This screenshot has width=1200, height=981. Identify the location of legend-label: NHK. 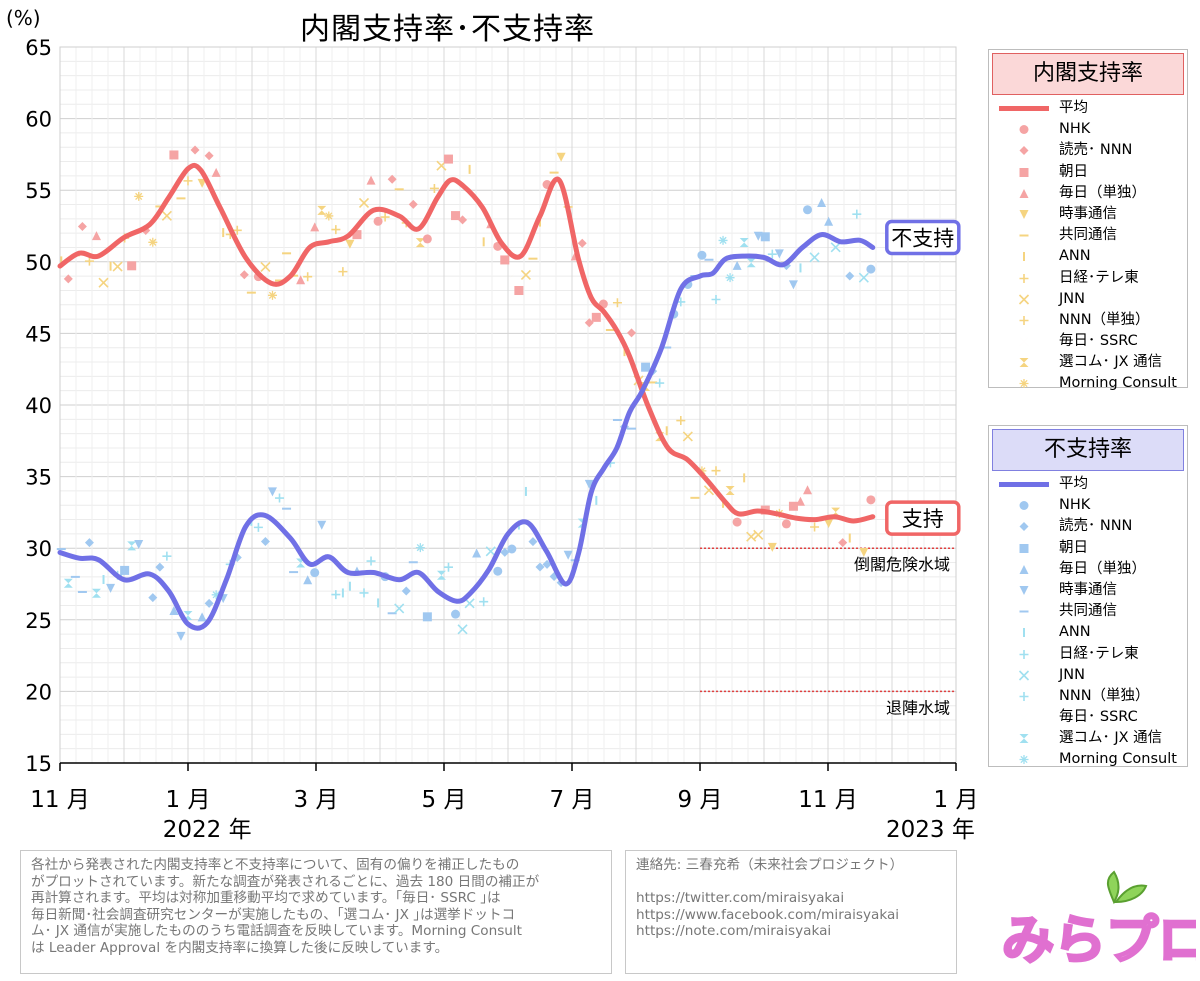
(1075, 129).